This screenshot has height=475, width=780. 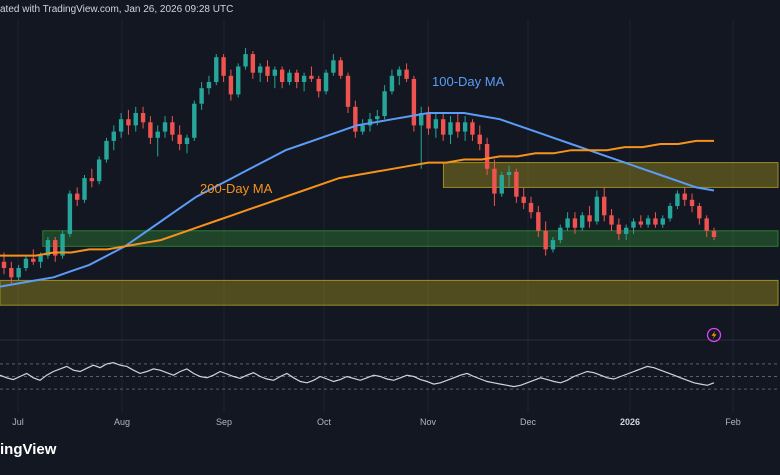 I want to click on ma-labels: 100-Day MA 200-Day MA, so click(x=352, y=135).